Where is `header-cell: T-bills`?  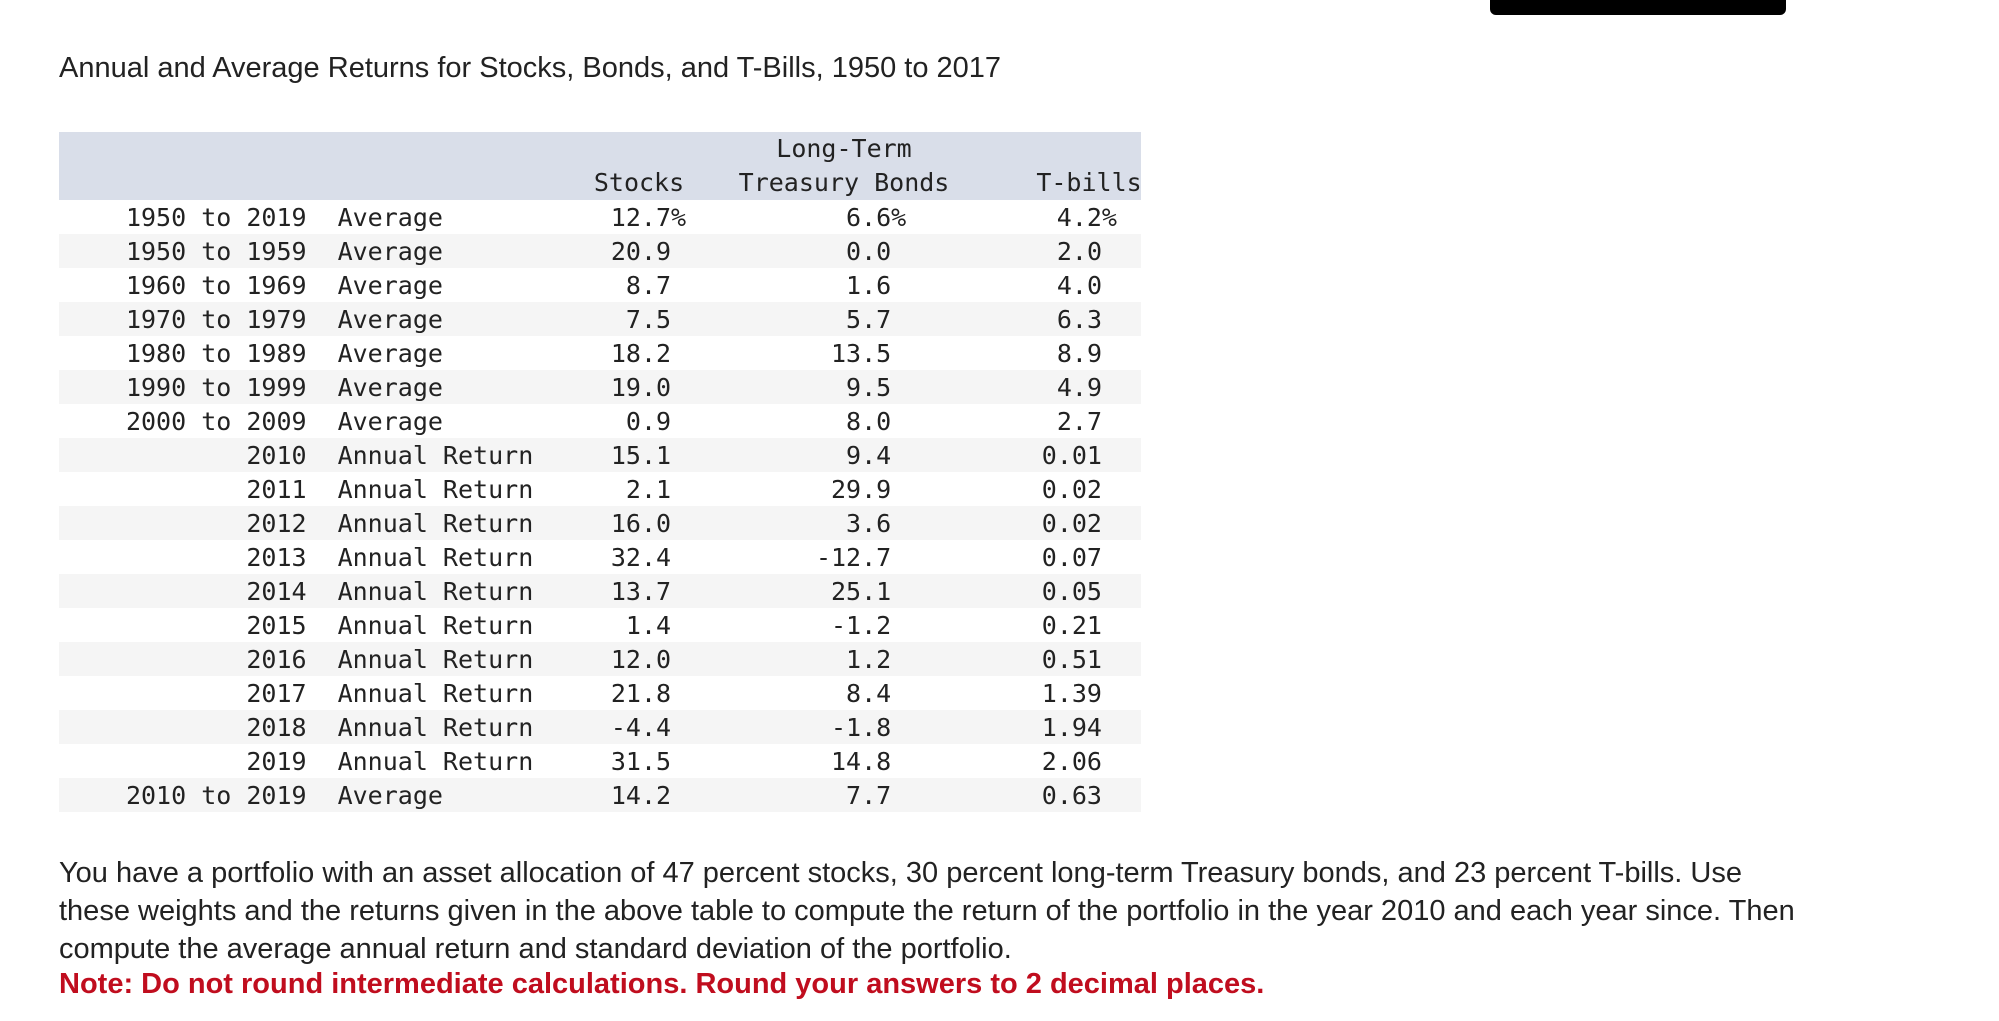 header-cell: T-bills is located at coordinates (1089, 182).